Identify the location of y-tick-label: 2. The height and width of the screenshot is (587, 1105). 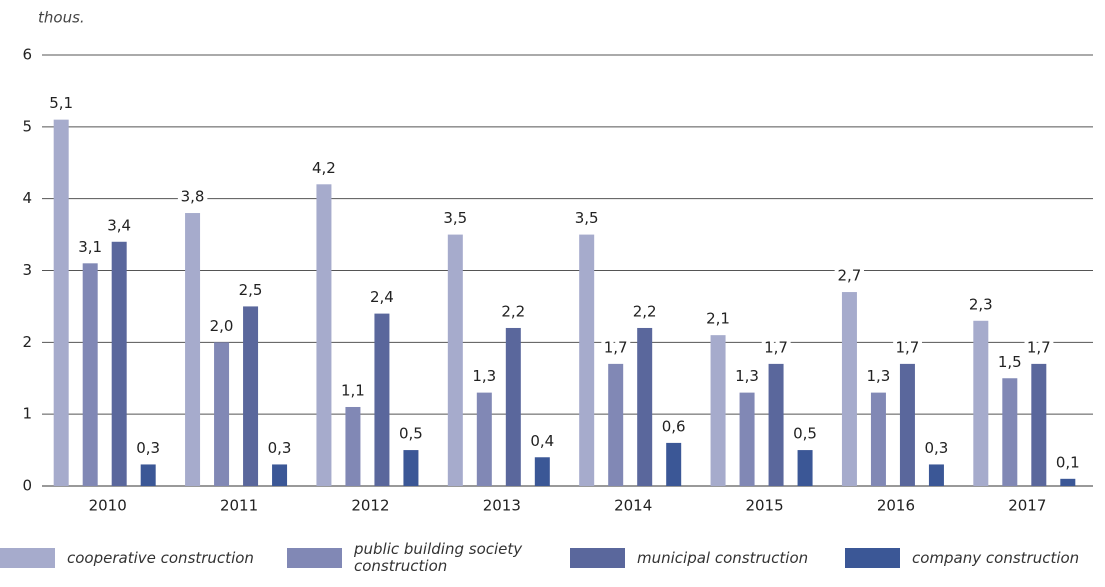
(27, 342).